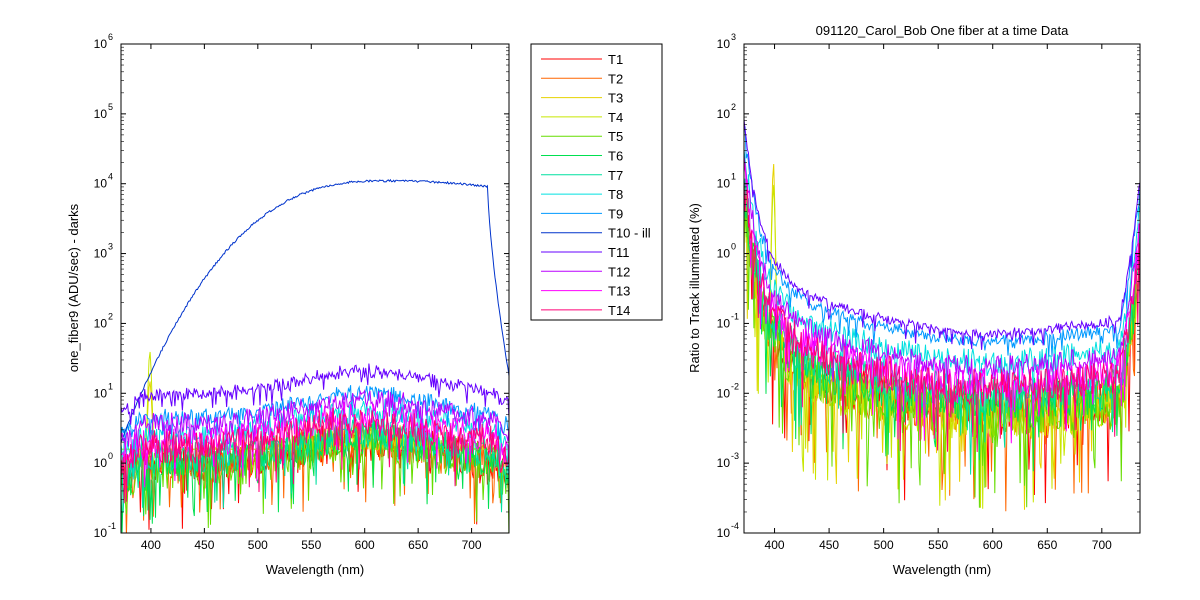 Image resolution: width=1200 pixels, height=600 pixels. What do you see at coordinates (942, 234) in the screenshot?
I see `right-series-line-t11` at bounding box center [942, 234].